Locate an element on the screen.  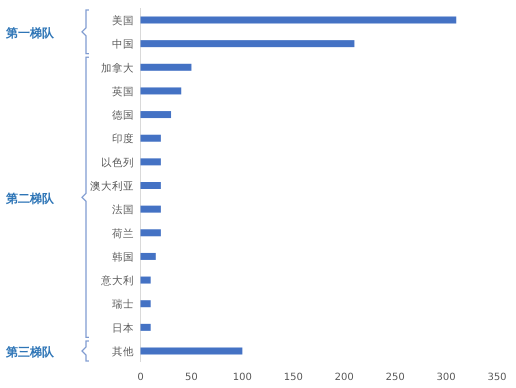
text: 第一梯队 is located at coordinates (30, 33).